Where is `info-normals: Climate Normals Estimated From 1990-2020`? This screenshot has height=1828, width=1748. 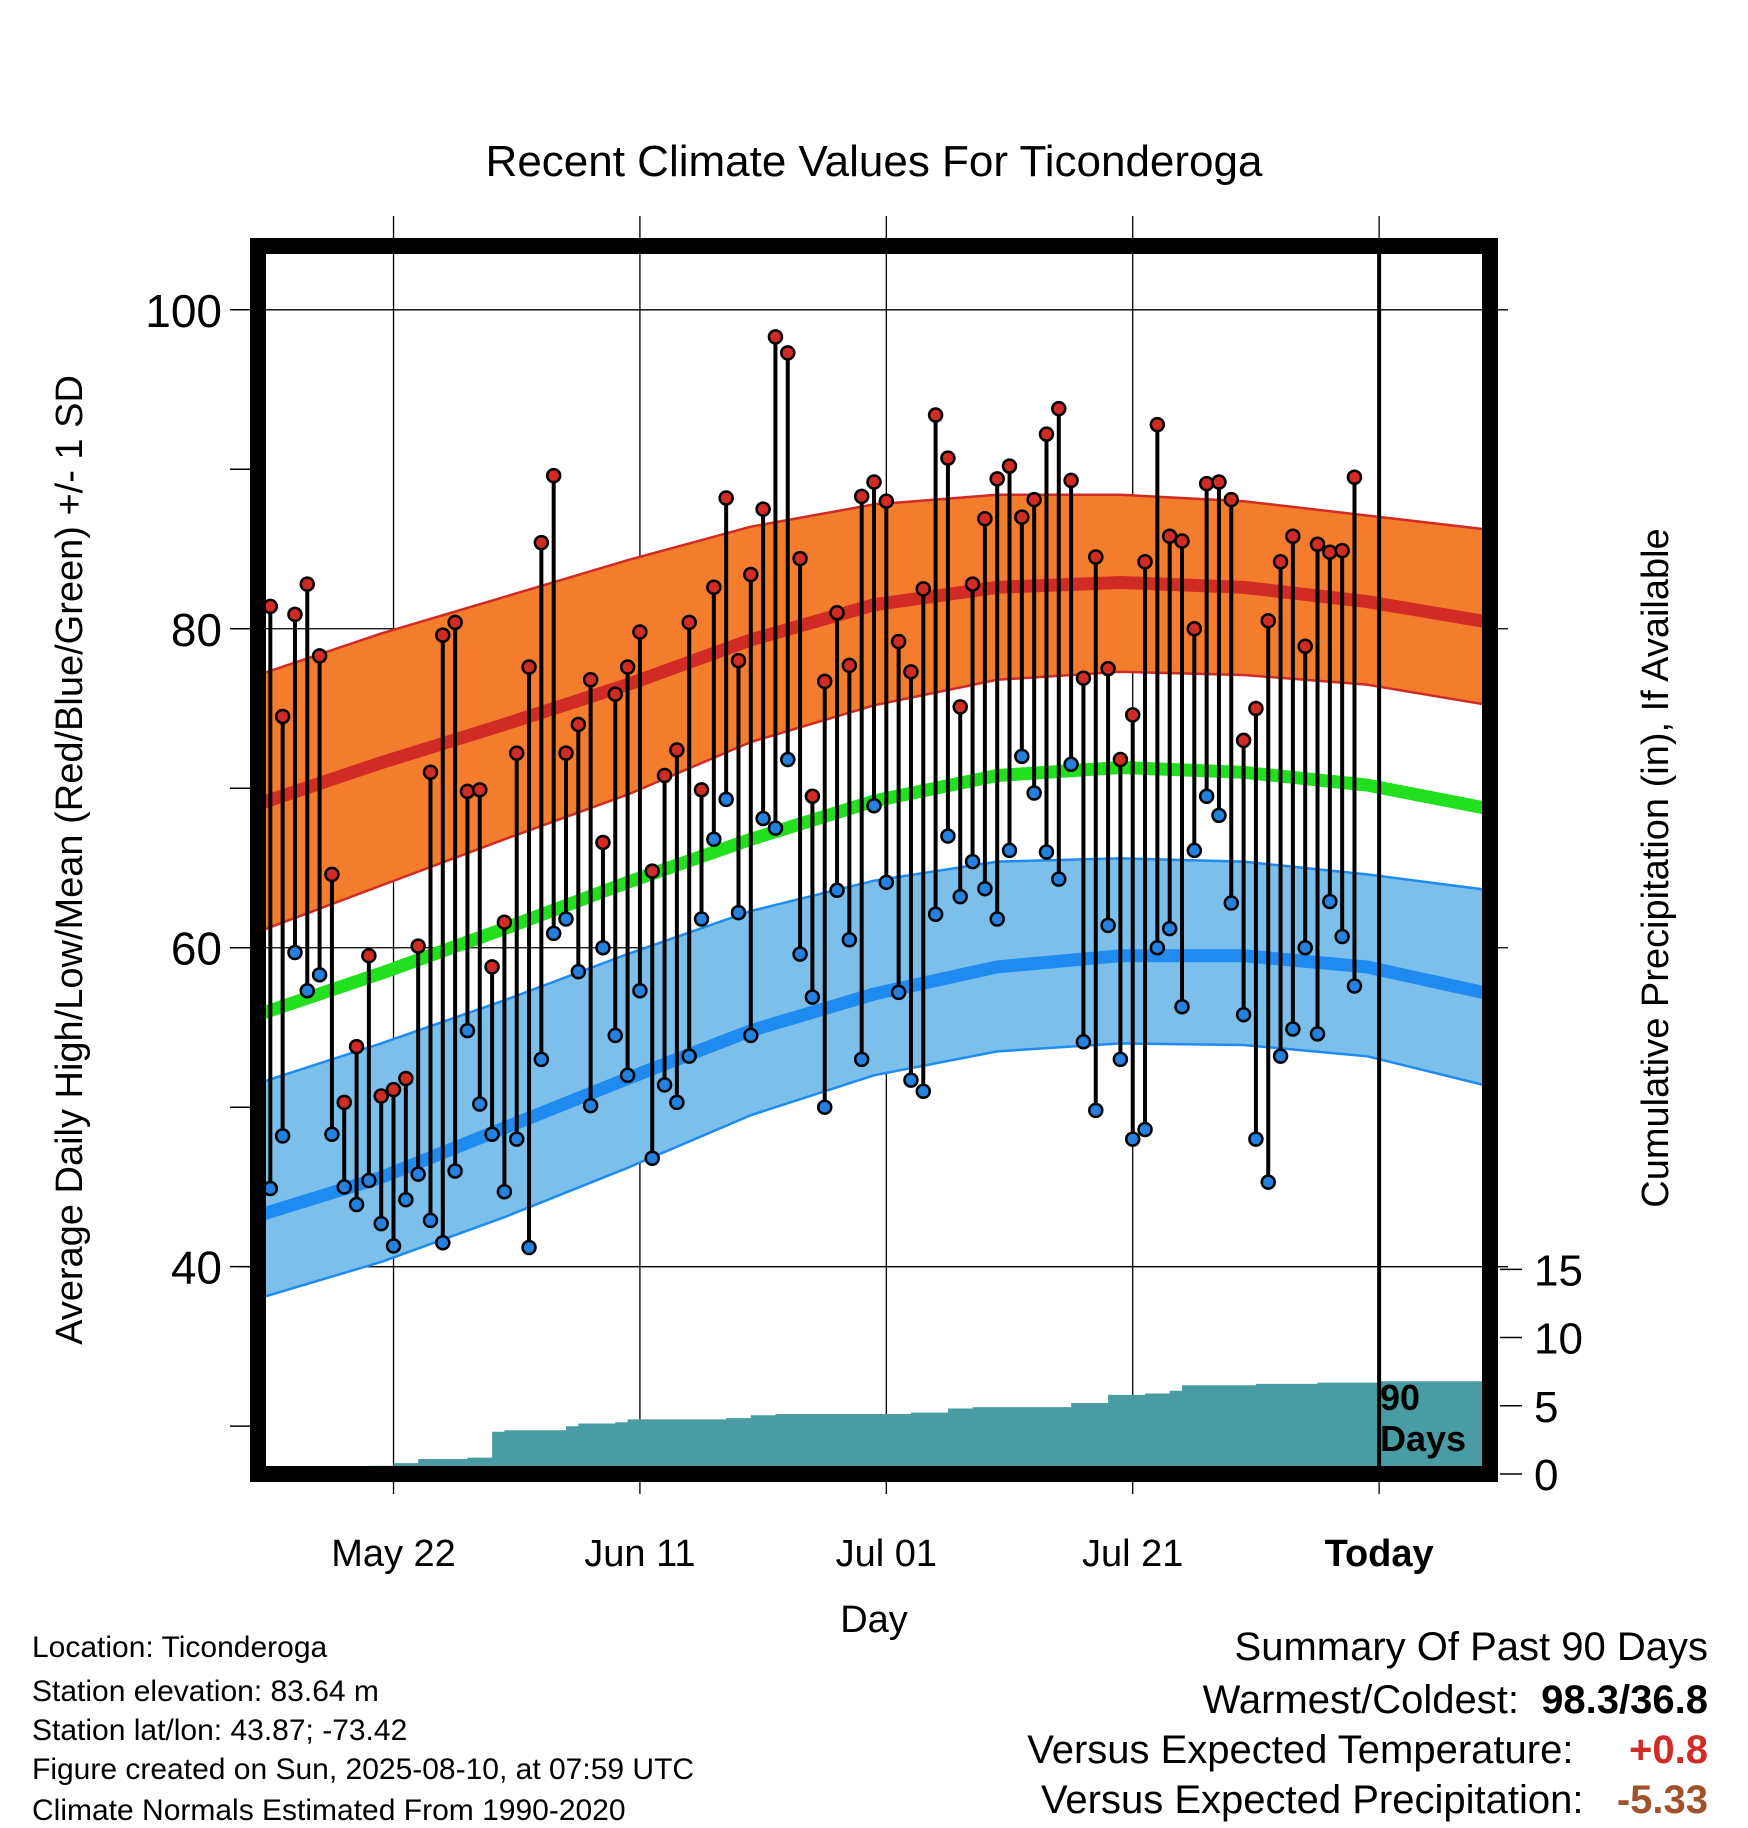
info-normals: Climate Normals Estimated From 1990-2020 is located at coordinates (329, 1810).